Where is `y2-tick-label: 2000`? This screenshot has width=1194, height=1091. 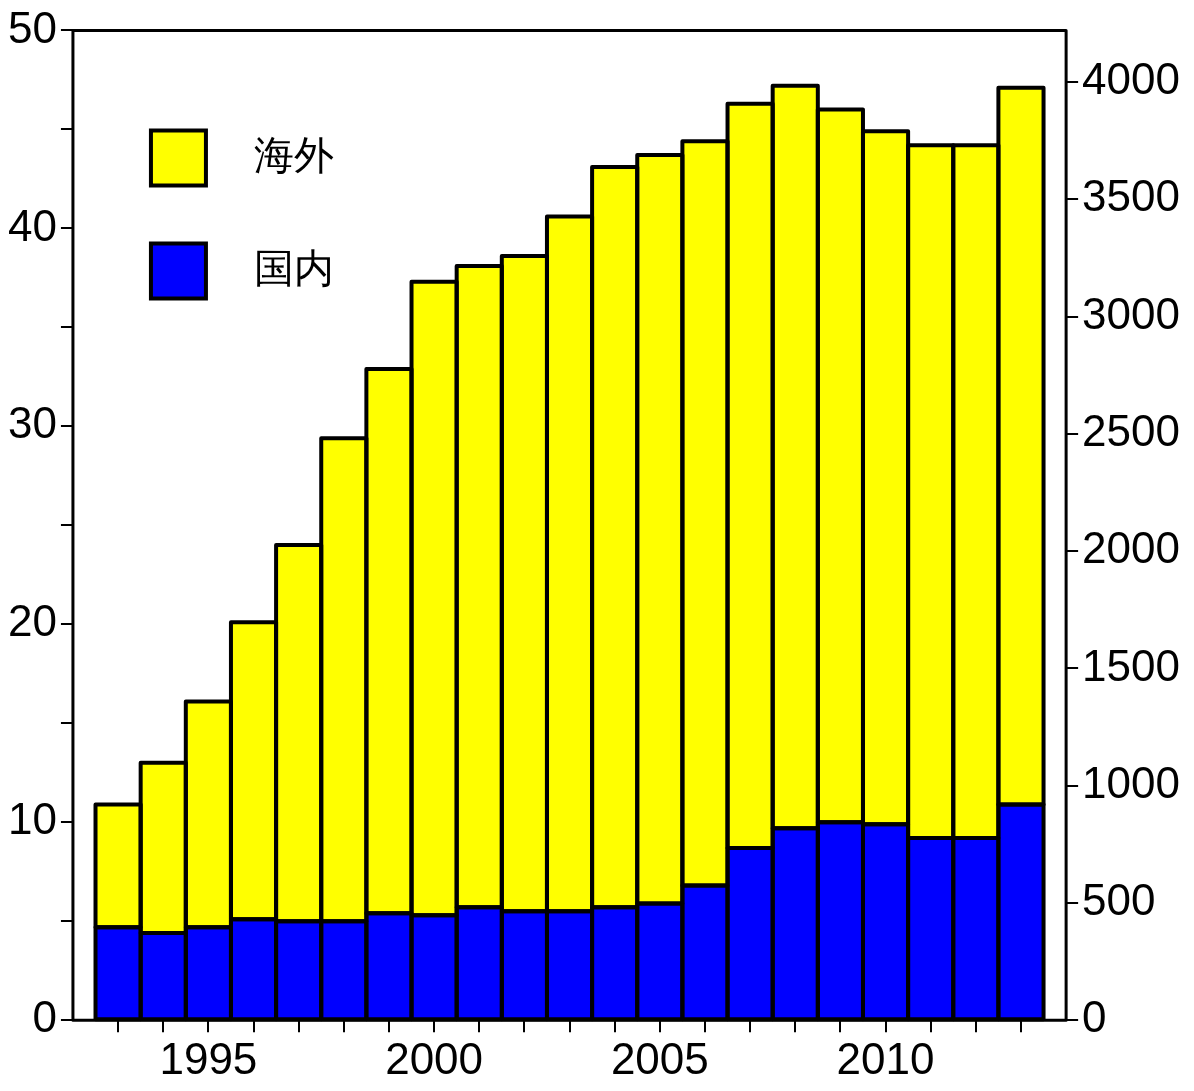 y2-tick-label: 2000 is located at coordinates (1131, 548).